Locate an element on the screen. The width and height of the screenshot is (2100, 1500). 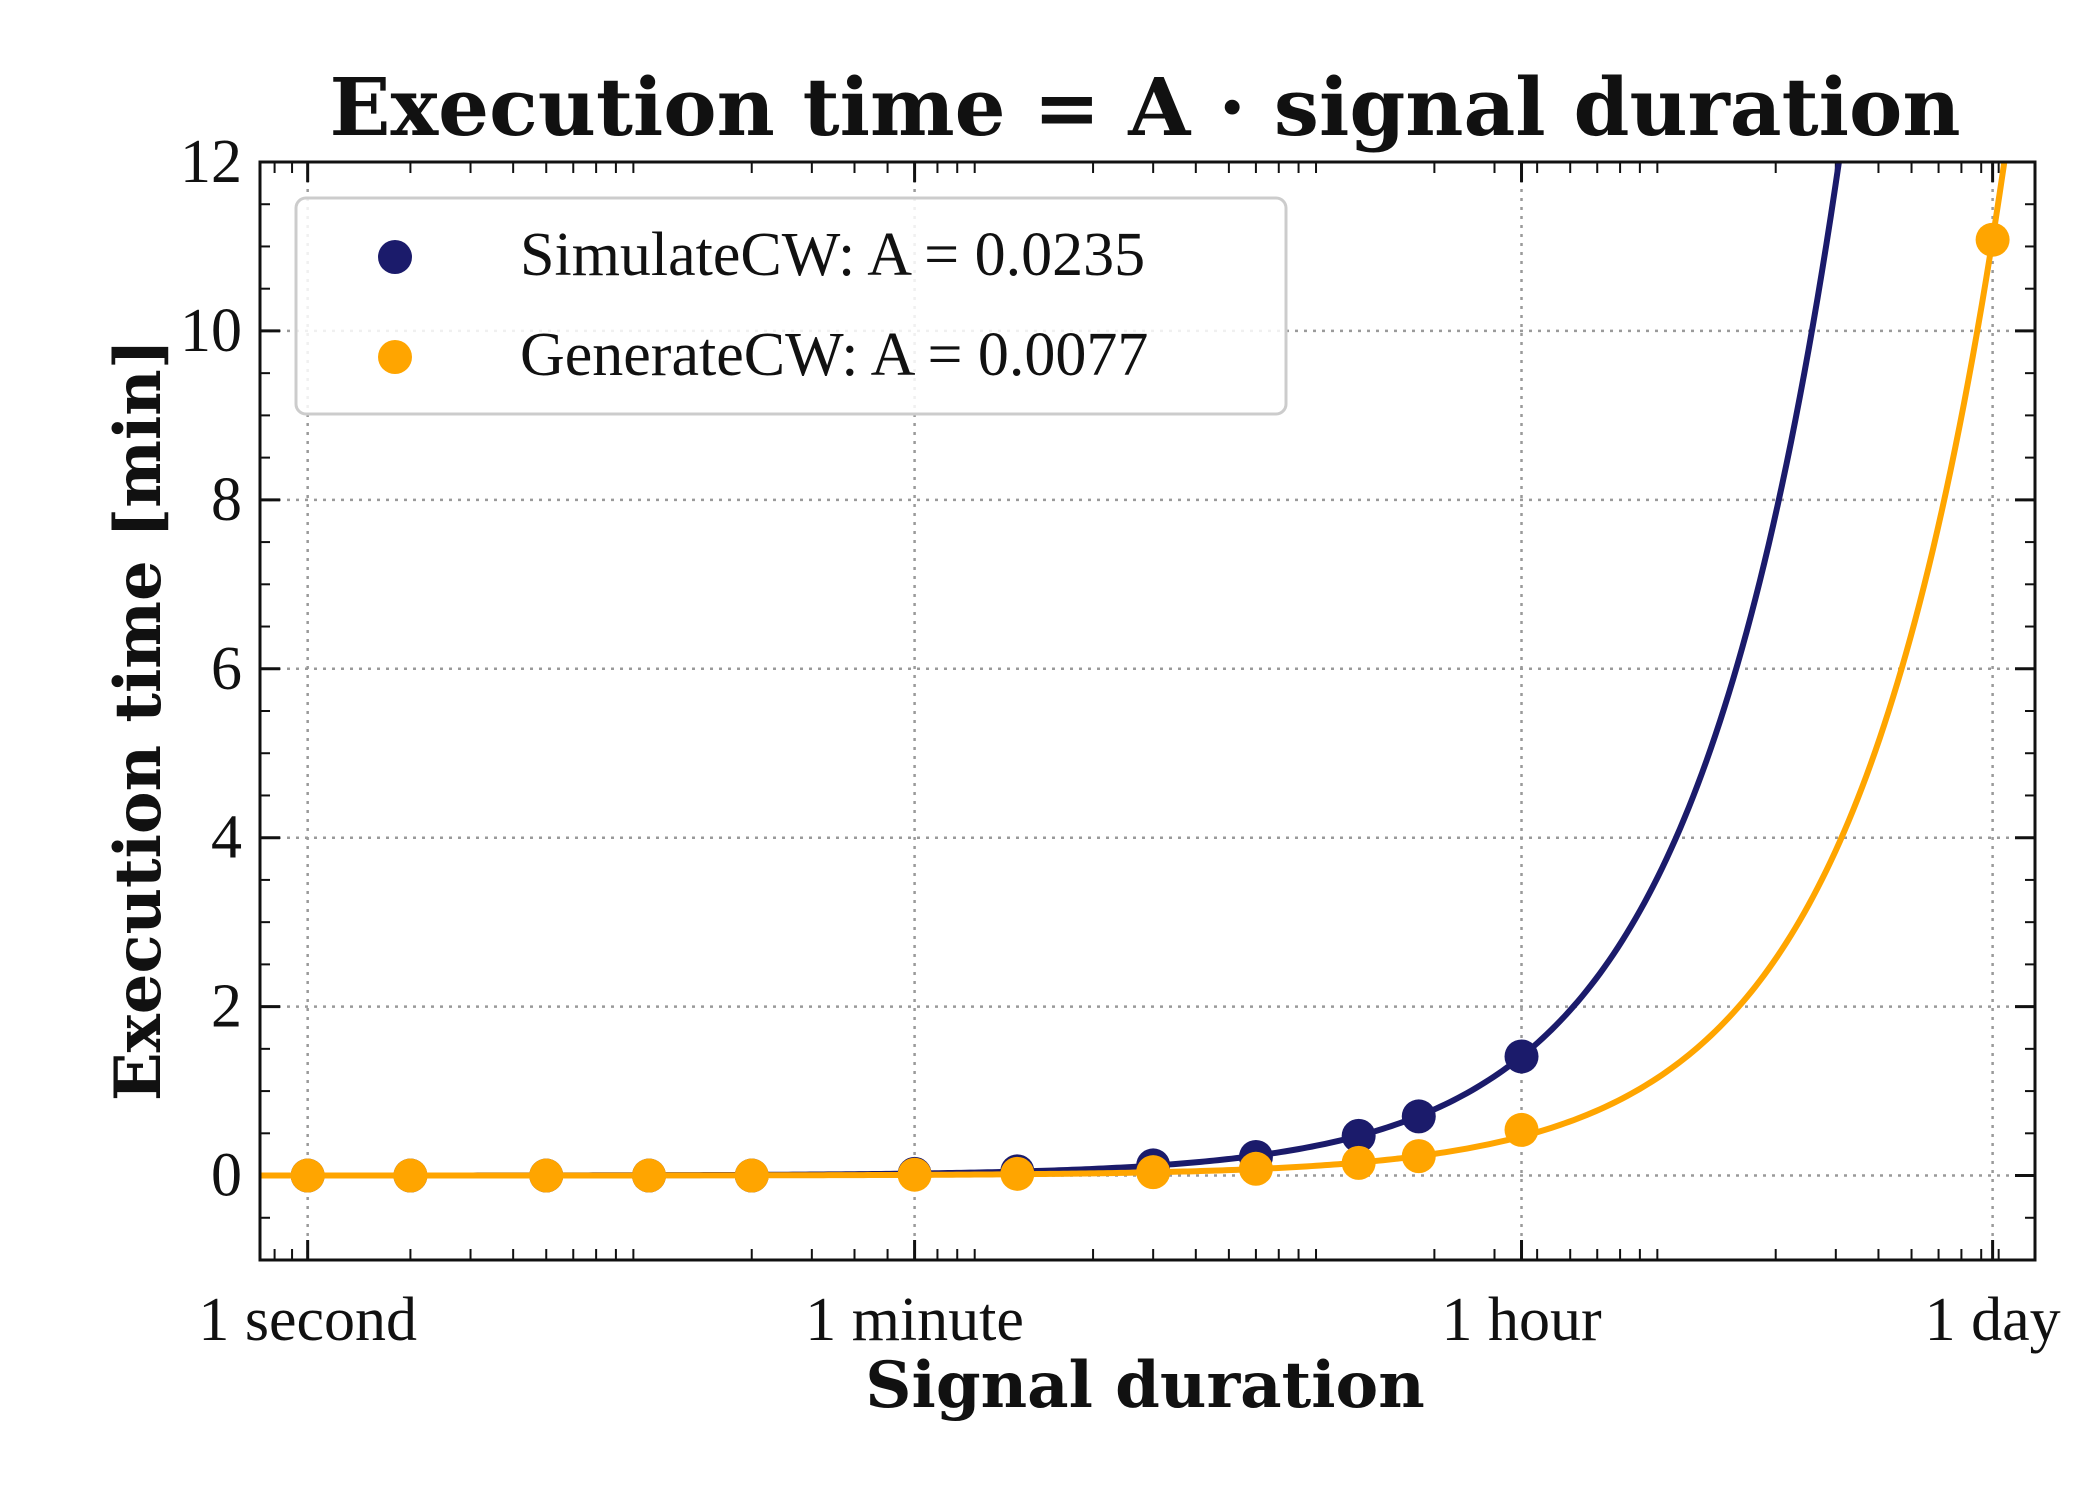
y-tick-label: 12 is located at coordinates (211, 162).